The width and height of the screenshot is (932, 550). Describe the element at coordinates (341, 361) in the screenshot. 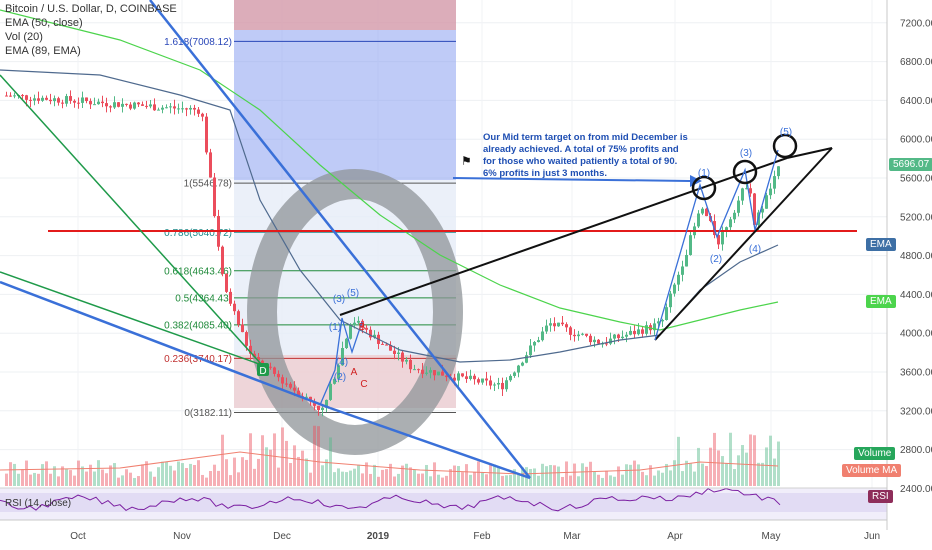

I see `wave-path-early` at that location.